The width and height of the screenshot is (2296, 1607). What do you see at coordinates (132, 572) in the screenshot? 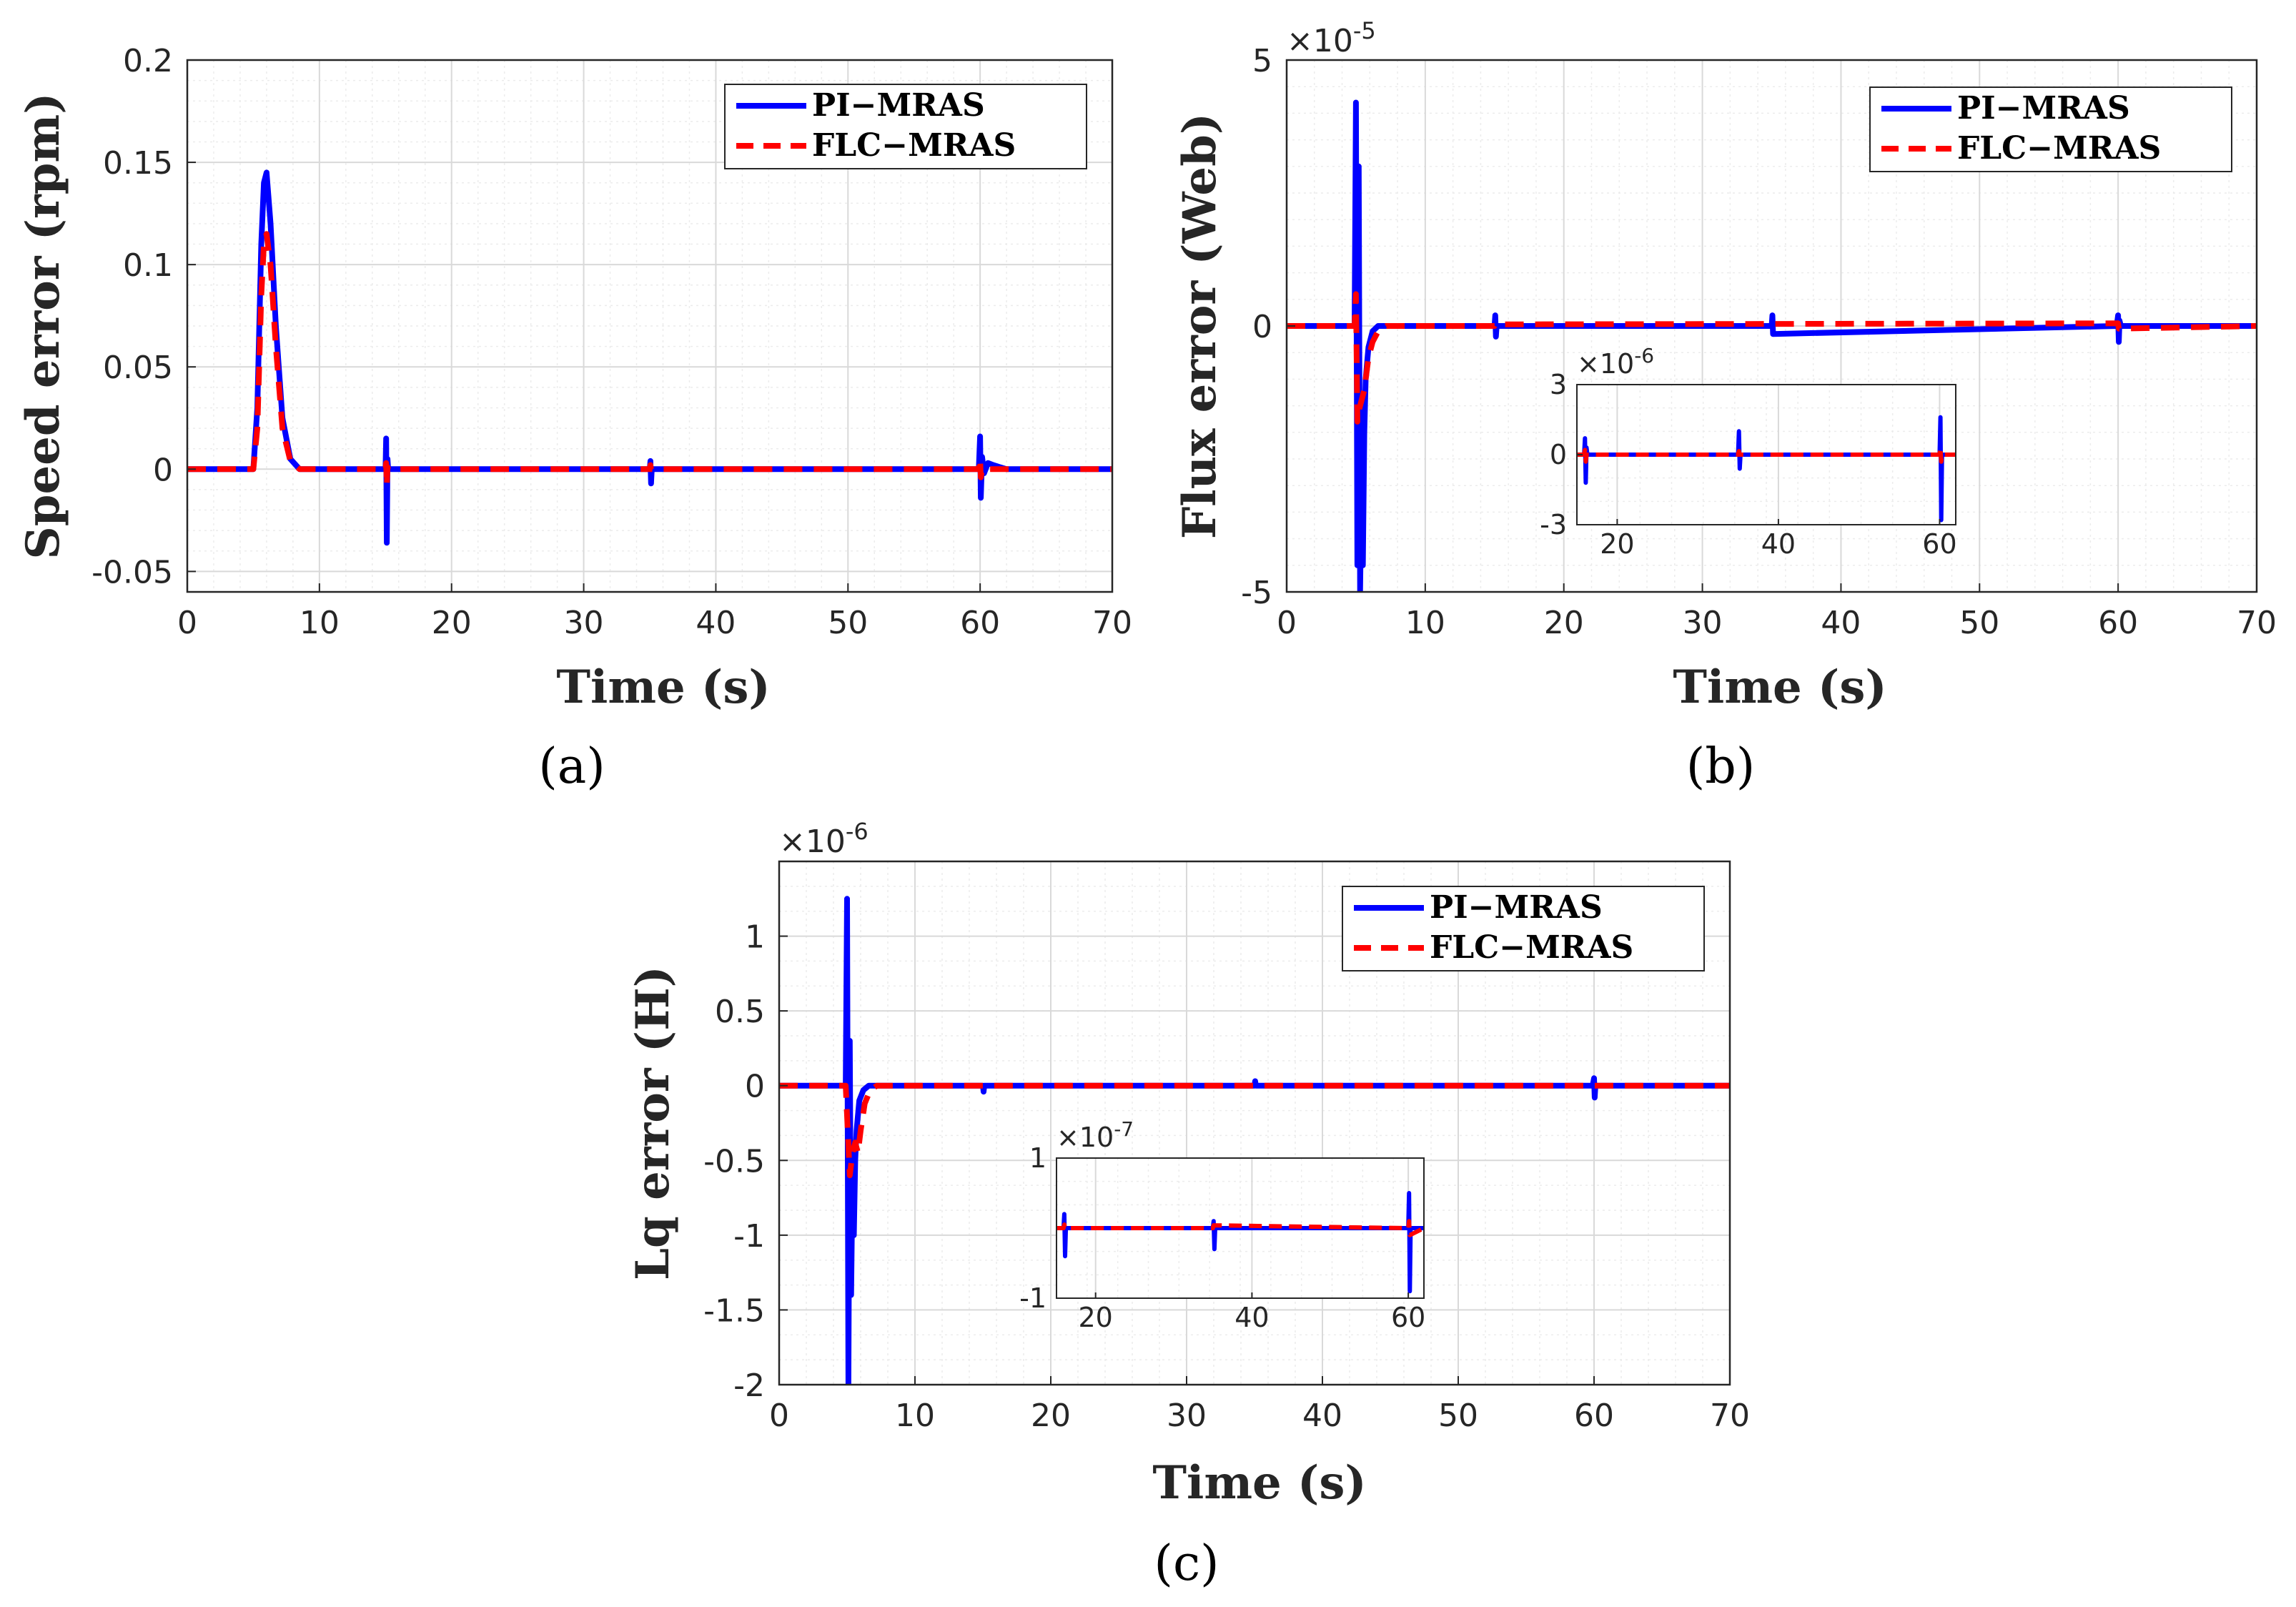
I see `y-tick-label: -0.05` at bounding box center [132, 572].